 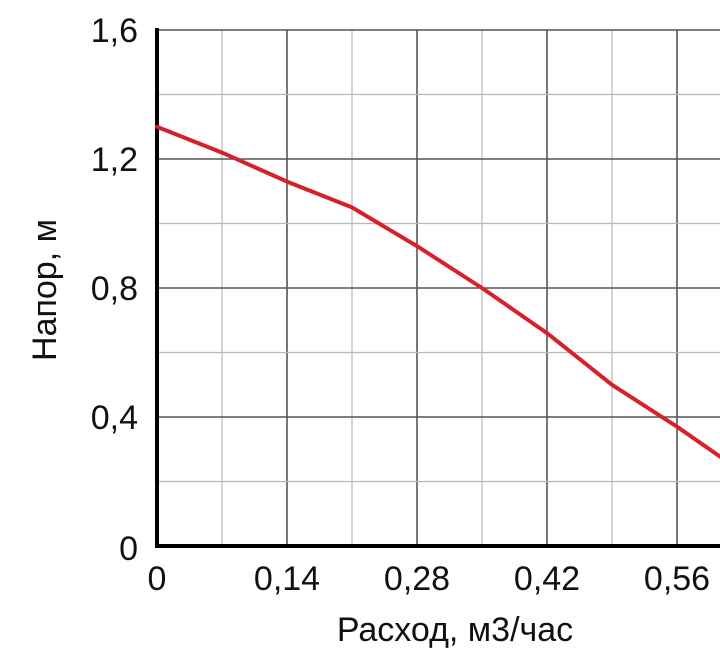 I want to click on y-tick-labels: 0 0,4 0,8 1,2 1,6, so click(x=114, y=290).